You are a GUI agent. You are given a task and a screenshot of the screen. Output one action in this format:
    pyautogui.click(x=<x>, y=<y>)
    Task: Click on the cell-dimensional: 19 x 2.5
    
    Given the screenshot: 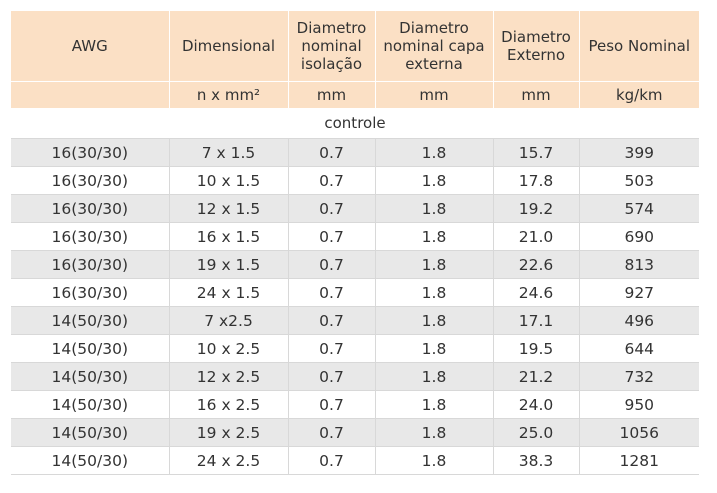 What is the action you would take?
    pyautogui.click(x=228, y=432)
    